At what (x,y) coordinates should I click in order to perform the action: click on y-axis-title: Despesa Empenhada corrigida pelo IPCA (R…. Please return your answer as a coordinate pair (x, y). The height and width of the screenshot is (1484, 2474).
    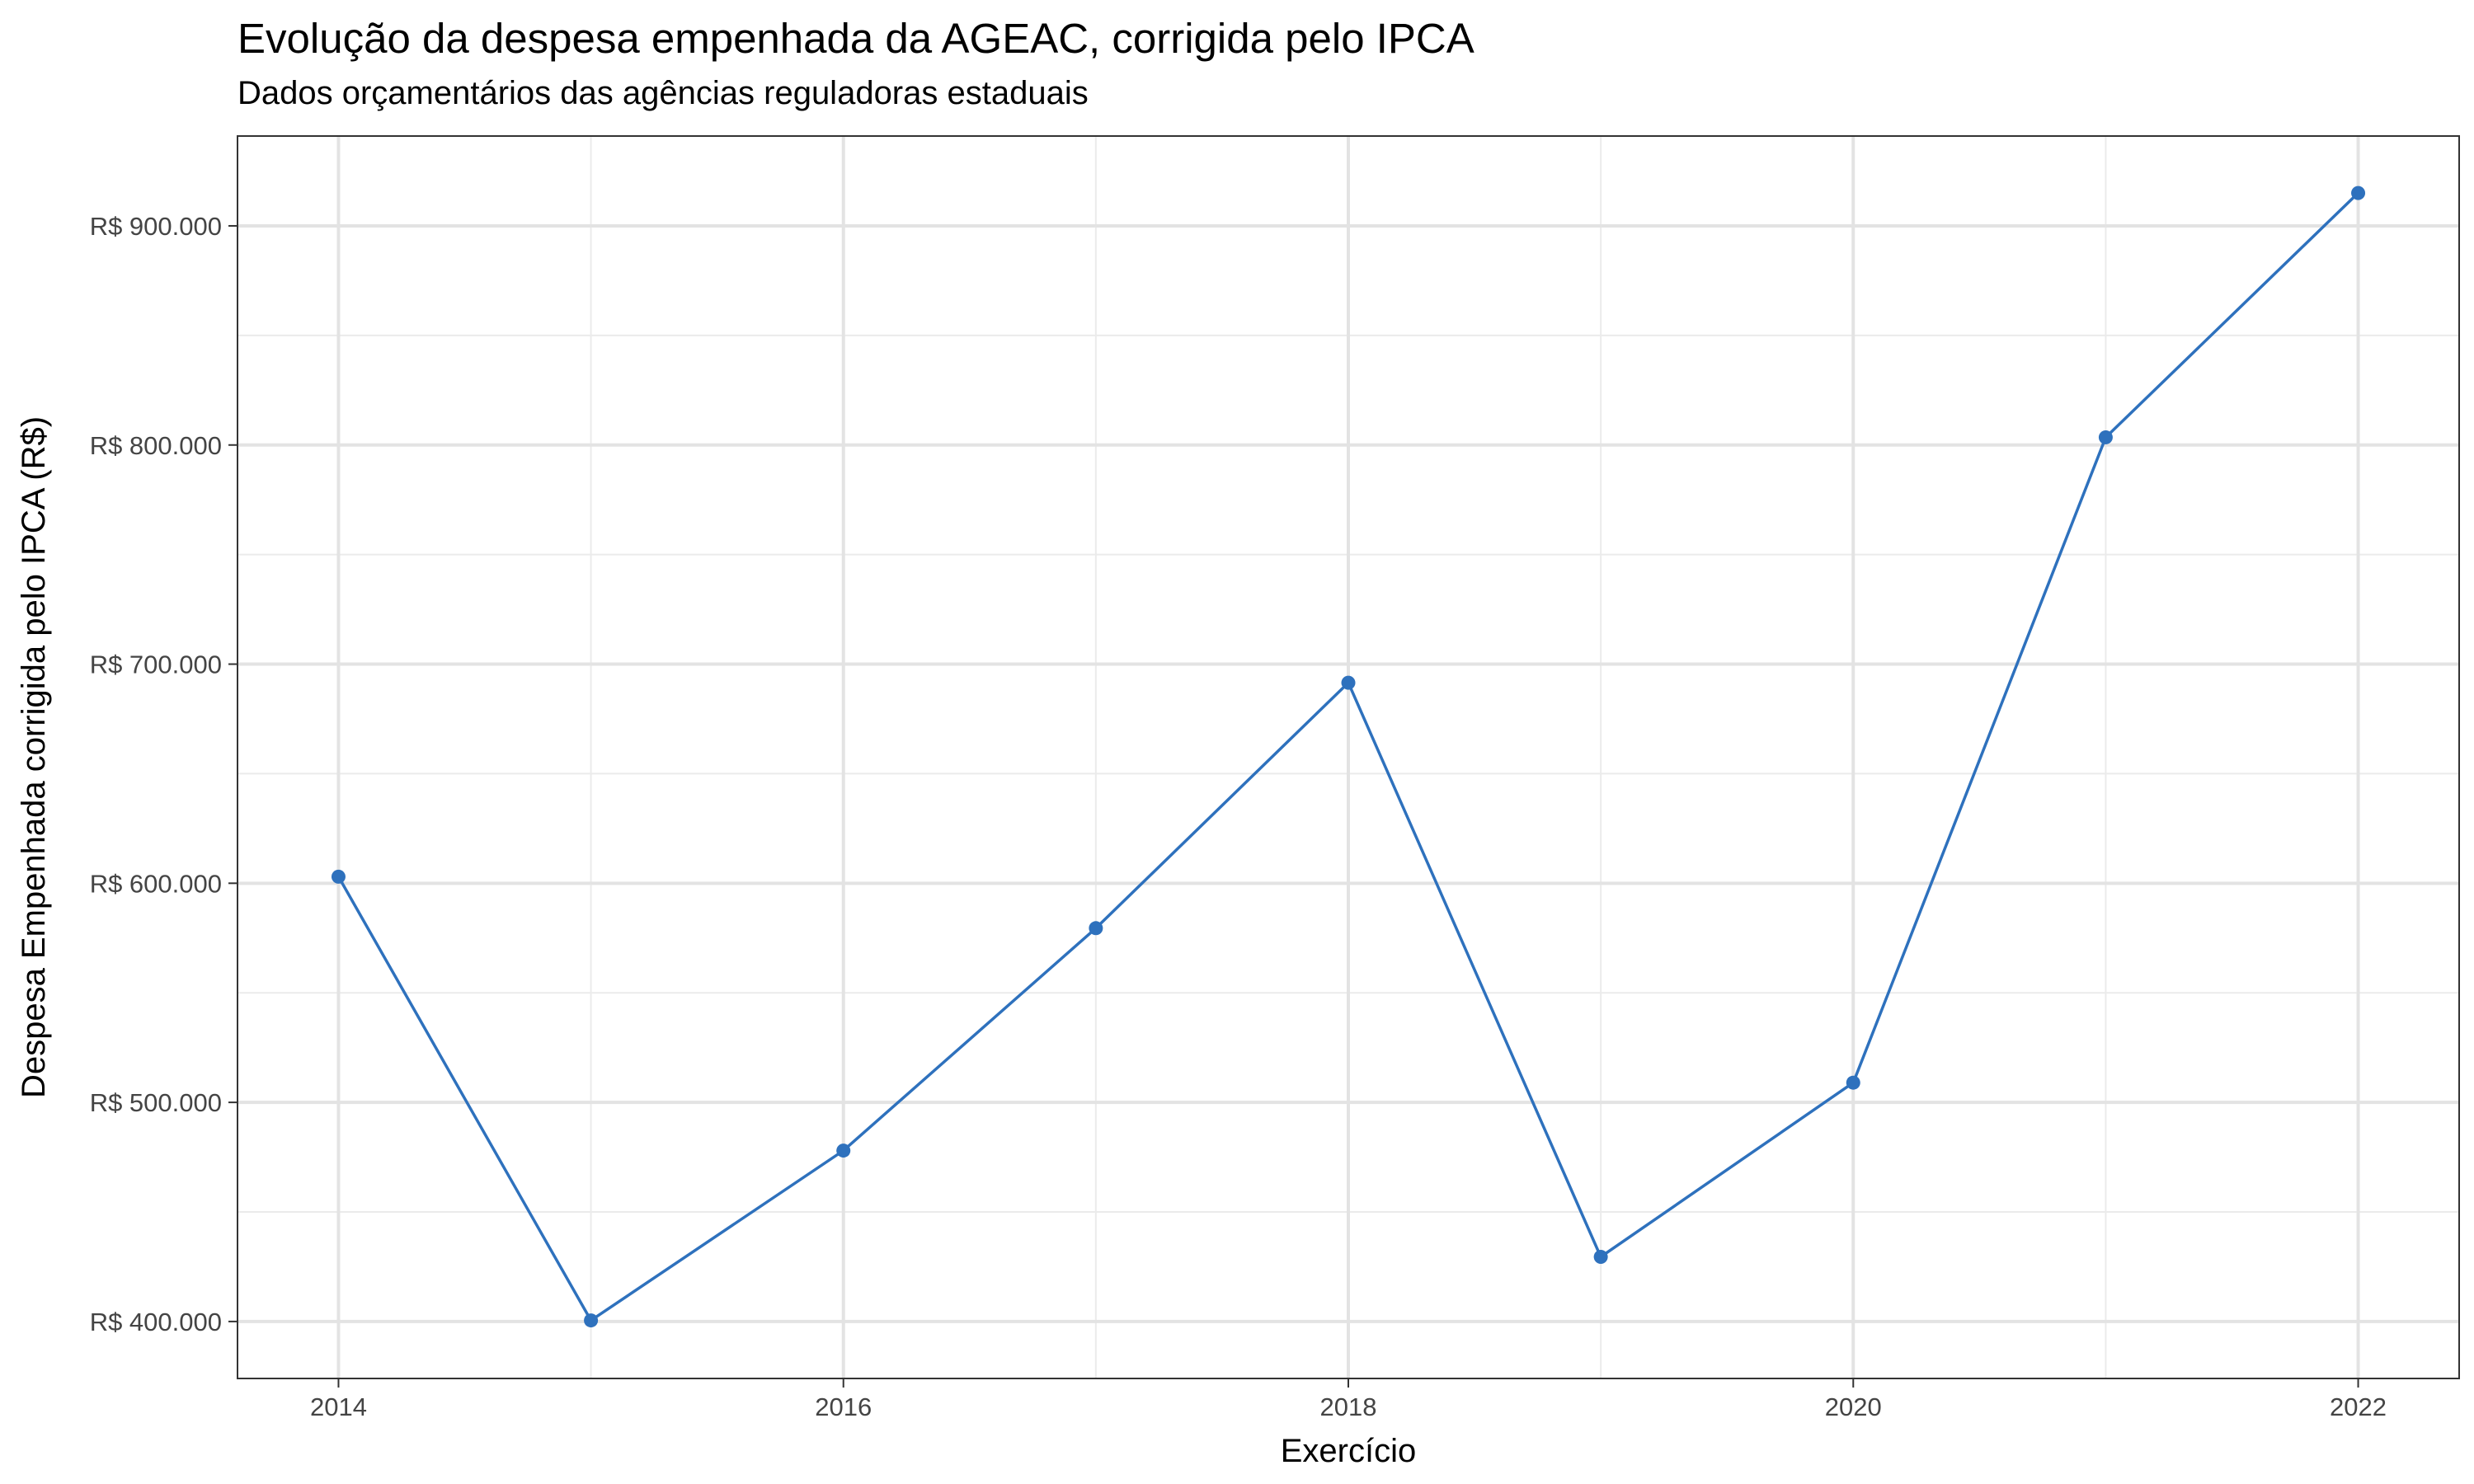
    Looking at the image, I should click on (34, 757).